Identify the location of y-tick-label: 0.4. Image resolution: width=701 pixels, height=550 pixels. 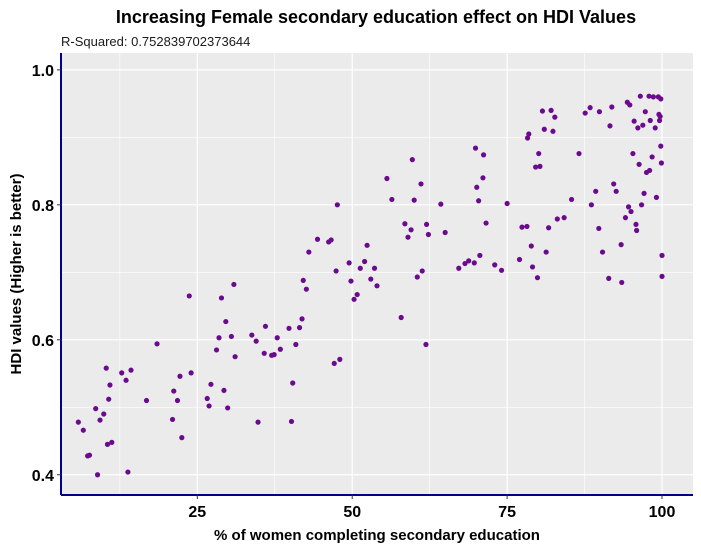
(43, 476).